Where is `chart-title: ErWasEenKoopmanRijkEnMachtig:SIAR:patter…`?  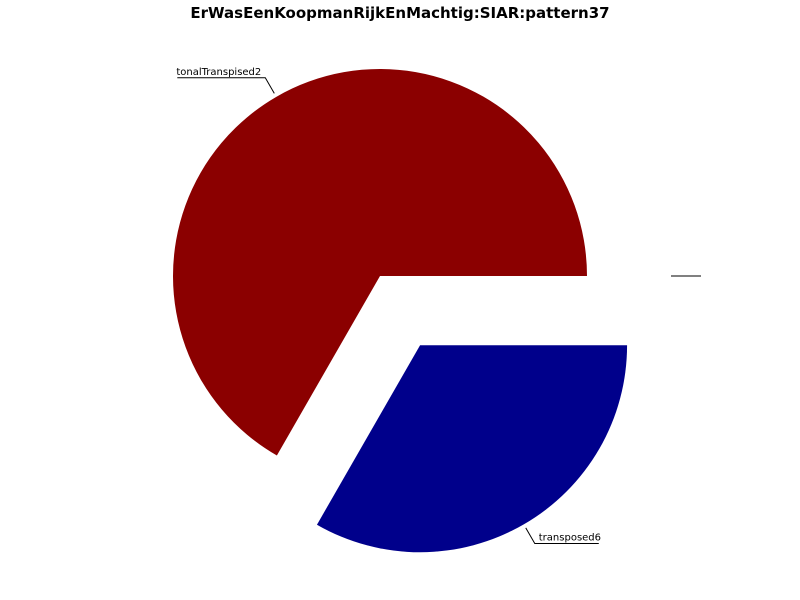
chart-title: ErWasEenKoopmanRijkEnMachtig:SIAR:patter… is located at coordinates (399, 13).